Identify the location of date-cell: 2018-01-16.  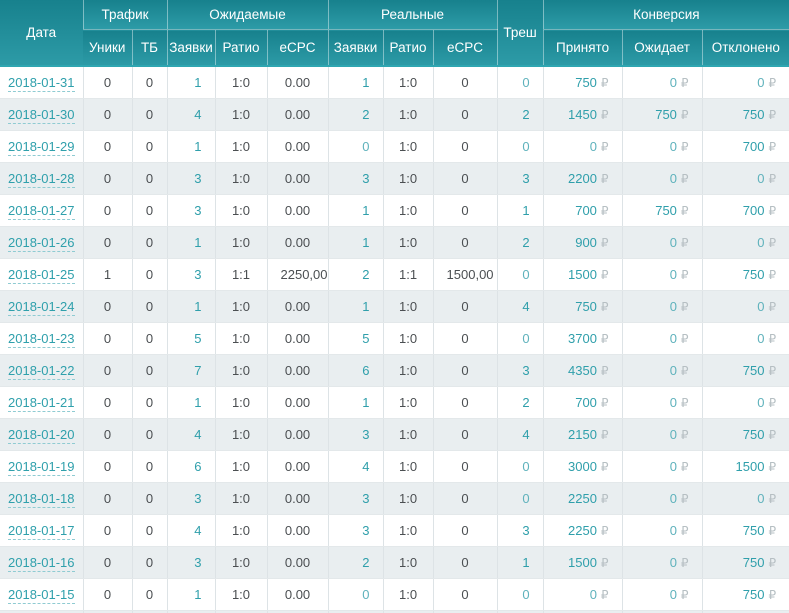
(41, 562).